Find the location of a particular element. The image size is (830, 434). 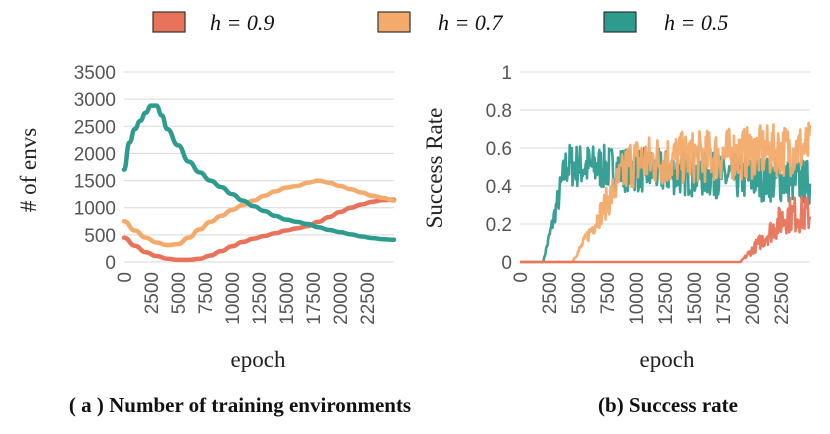

legend-label-h07: h = 0.7 is located at coordinates (470, 22).